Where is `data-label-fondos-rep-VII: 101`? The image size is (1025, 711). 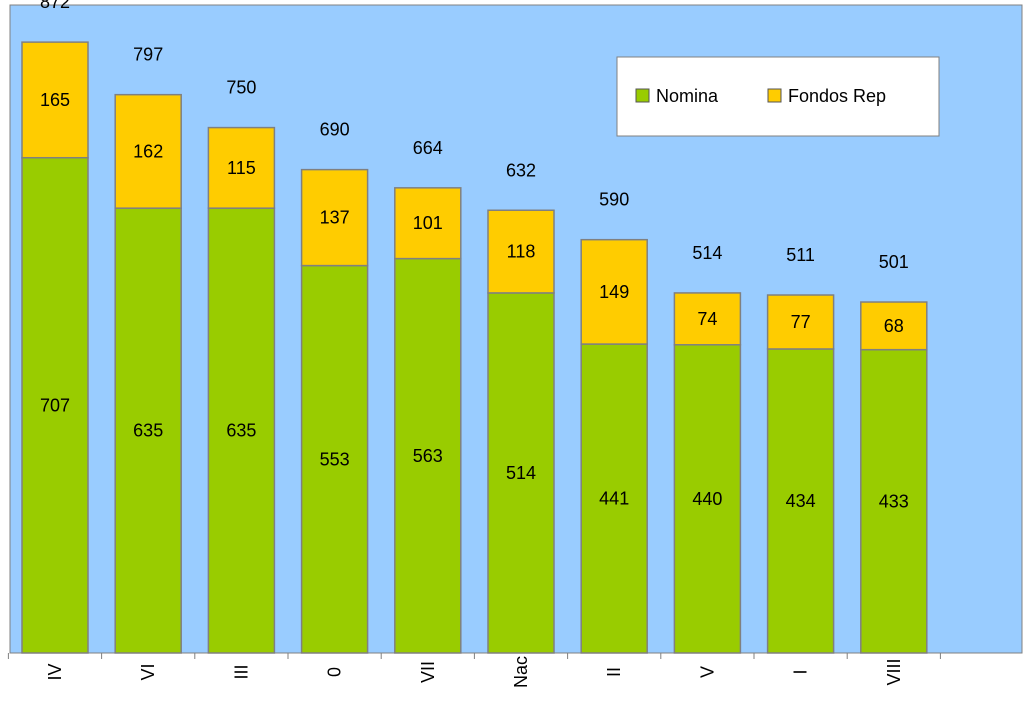 data-label-fondos-rep-VII: 101 is located at coordinates (428, 223).